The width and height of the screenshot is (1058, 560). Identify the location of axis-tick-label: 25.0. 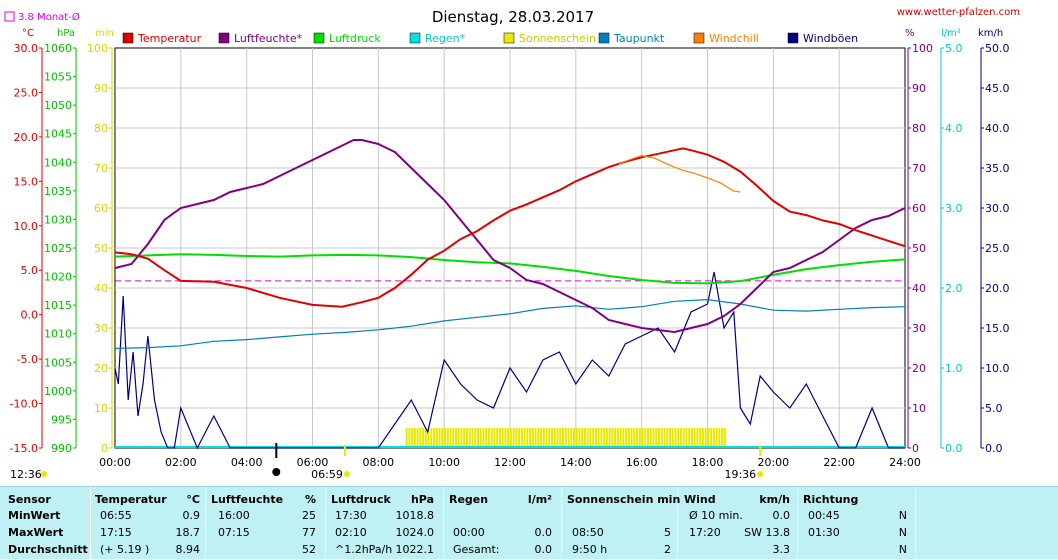
(26, 92).